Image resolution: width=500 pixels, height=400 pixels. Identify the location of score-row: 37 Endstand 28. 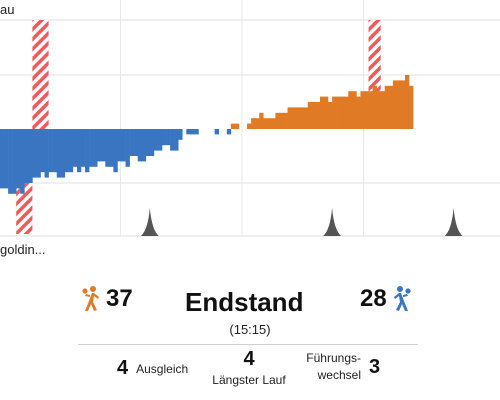
(250, 305).